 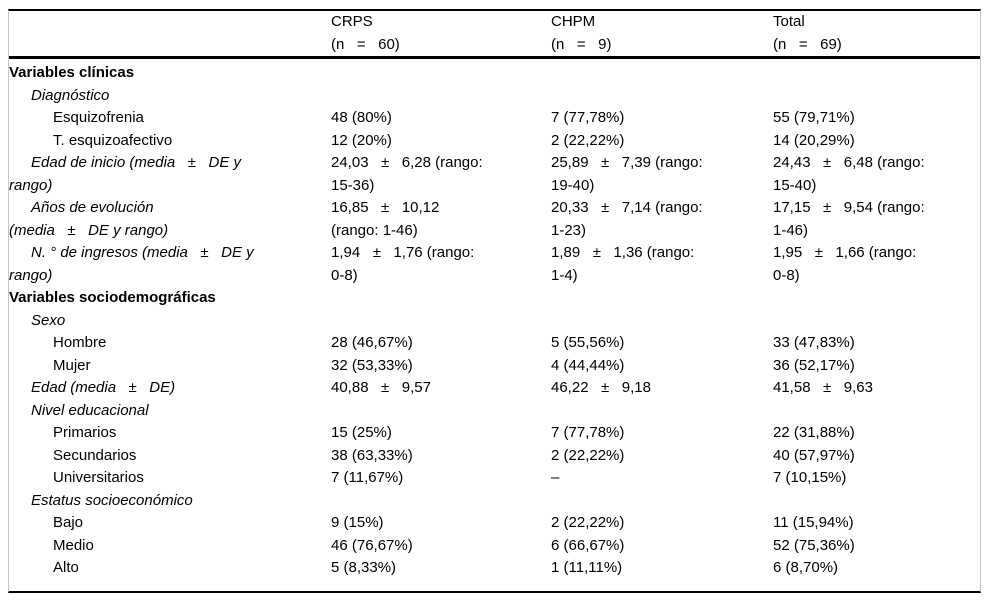 What do you see at coordinates (48, 320) in the screenshot?
I see `row-label: Sexo` at bounding box center [48, 320].